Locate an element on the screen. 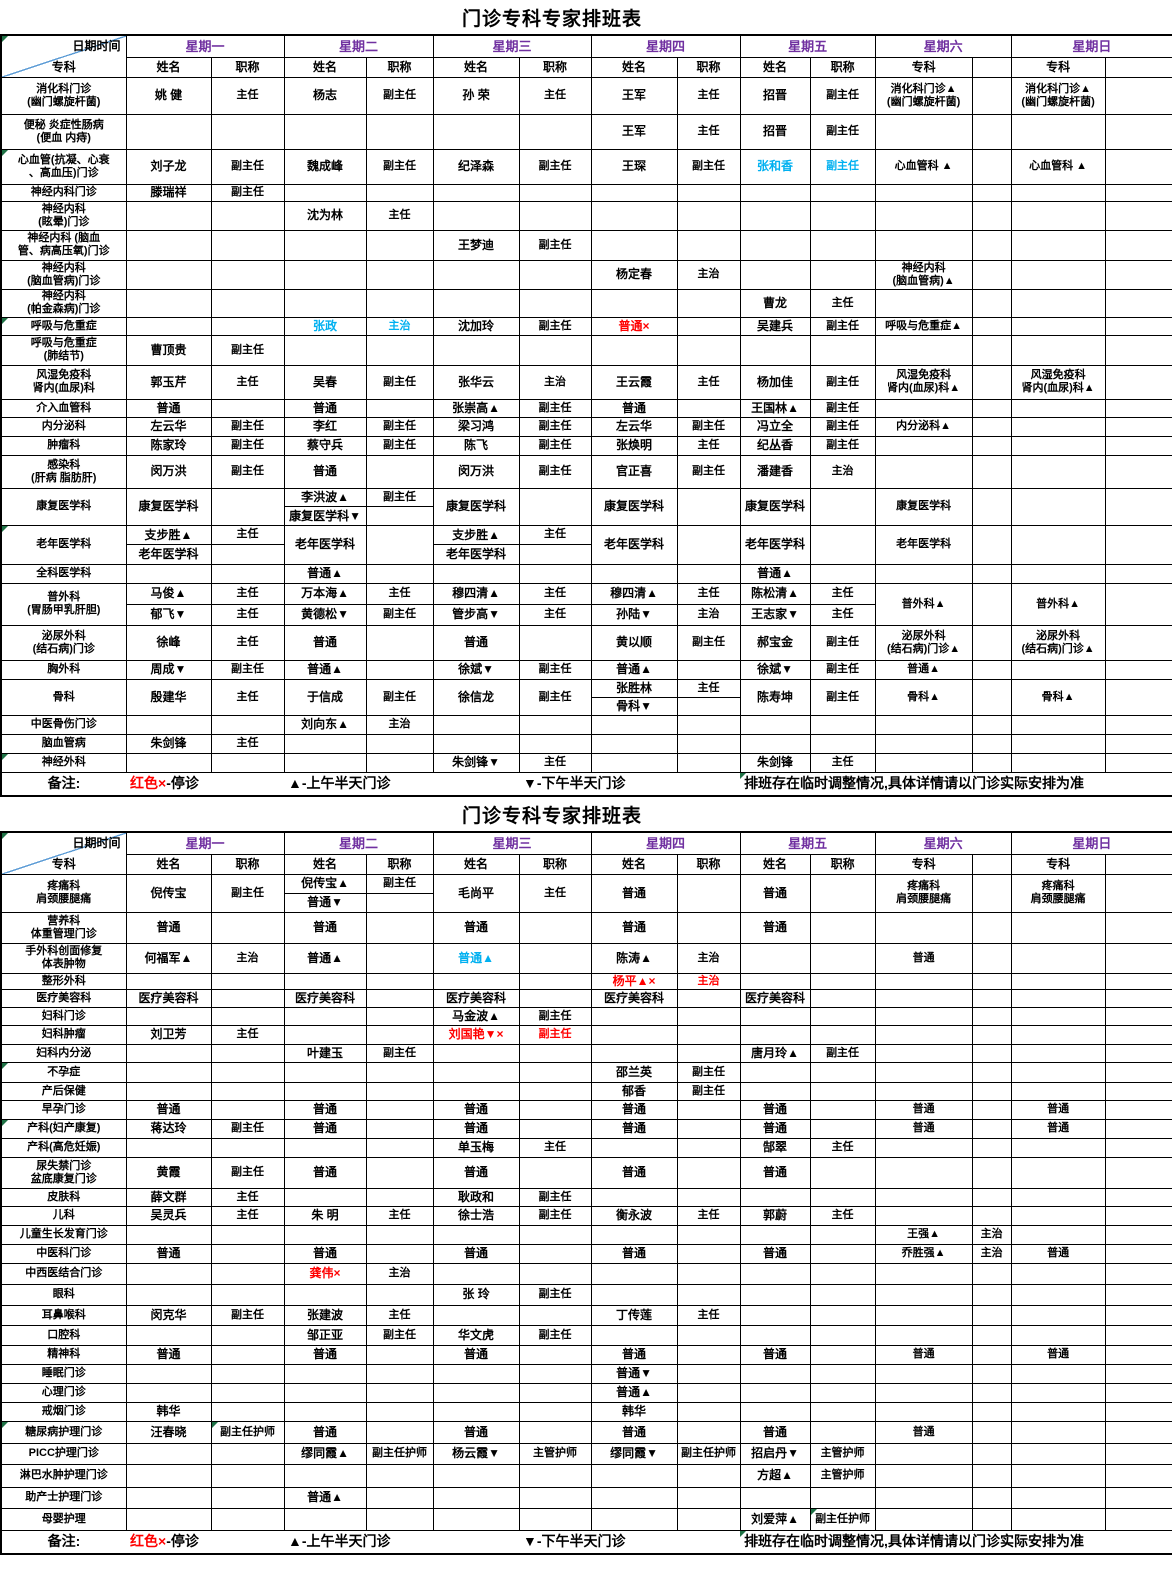  schedule-row: 糖尿病护理门诊 汪春晓 副主任护师 普通 普通 普通 普通 普通 is located at coordinates (586, 1432).